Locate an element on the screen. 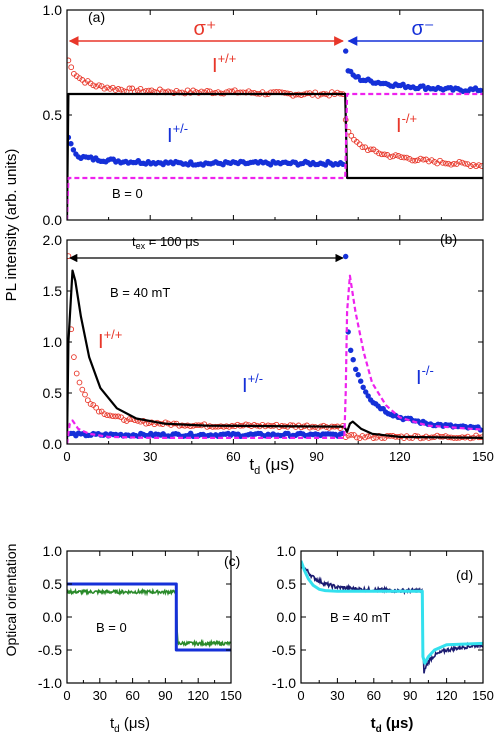 This screenshot has height=736, width=498. tex-label-rest: = 100 μs is located at coordinates (172, 241).